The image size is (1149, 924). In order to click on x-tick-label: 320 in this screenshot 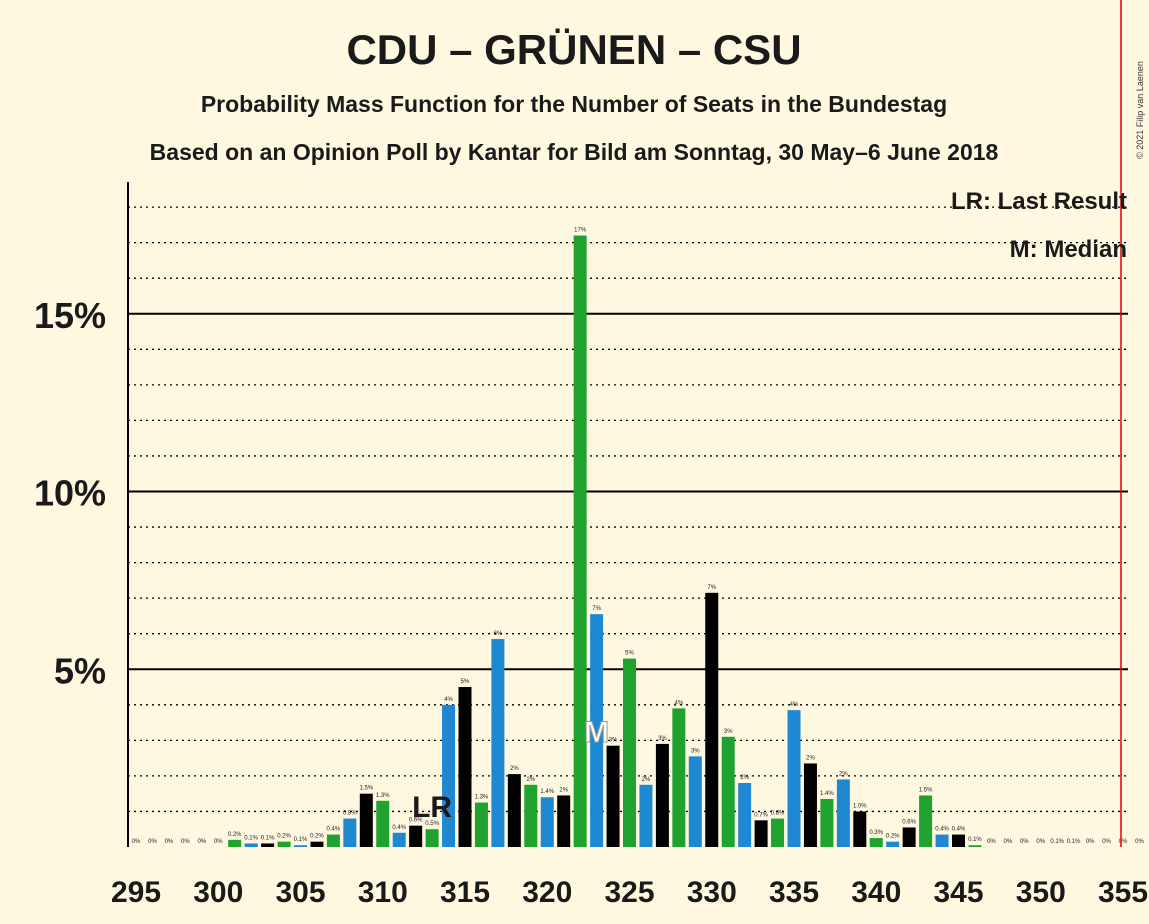, I will do `click(547, 892)`.